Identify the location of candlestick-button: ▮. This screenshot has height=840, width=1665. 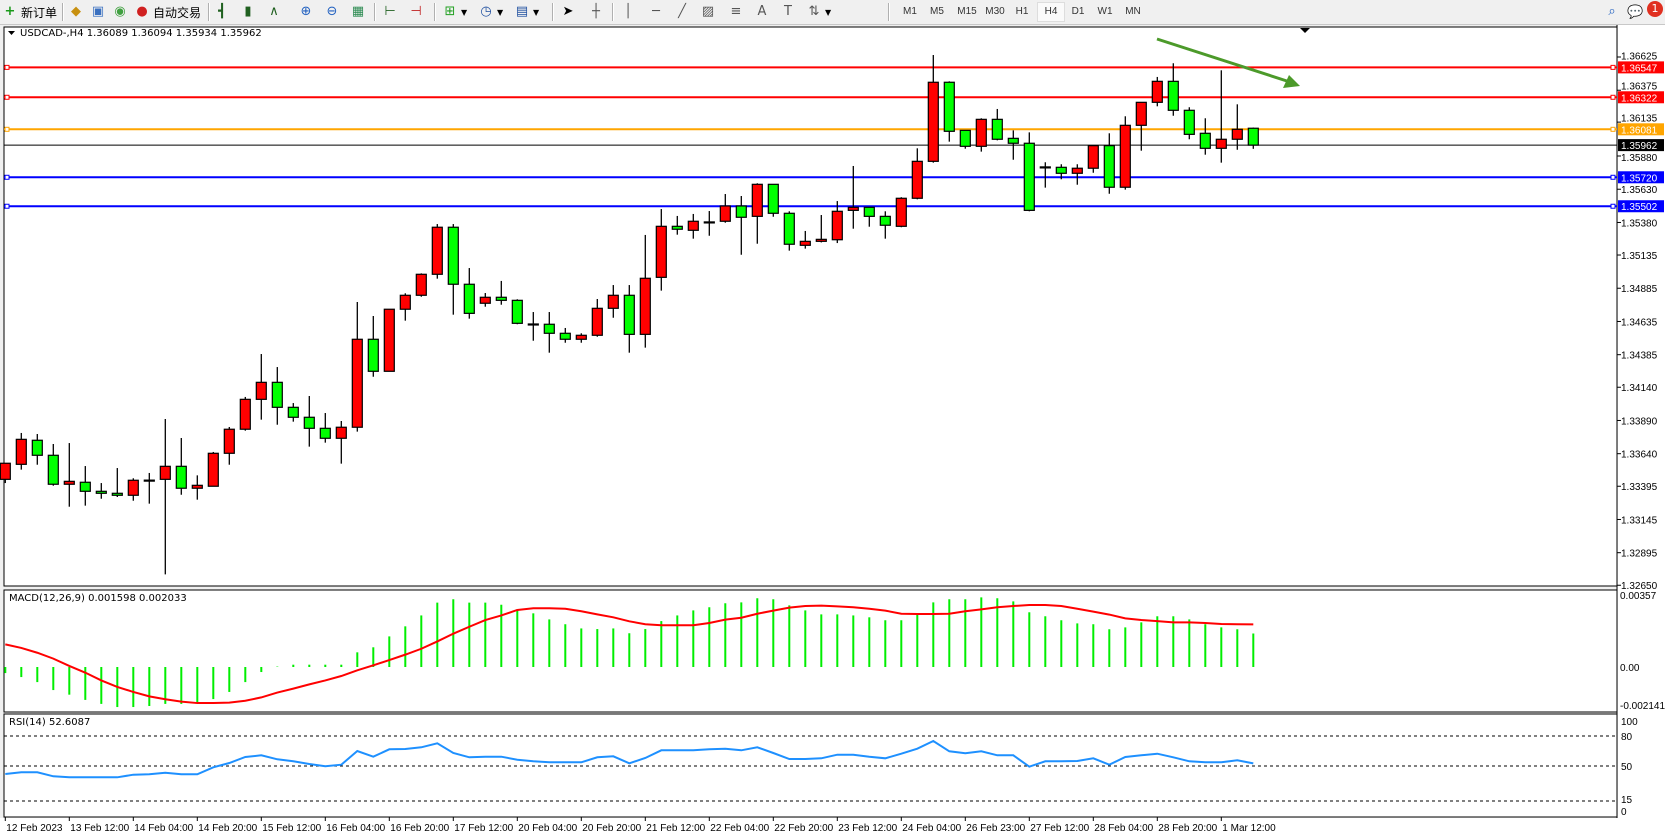
(249, 12).